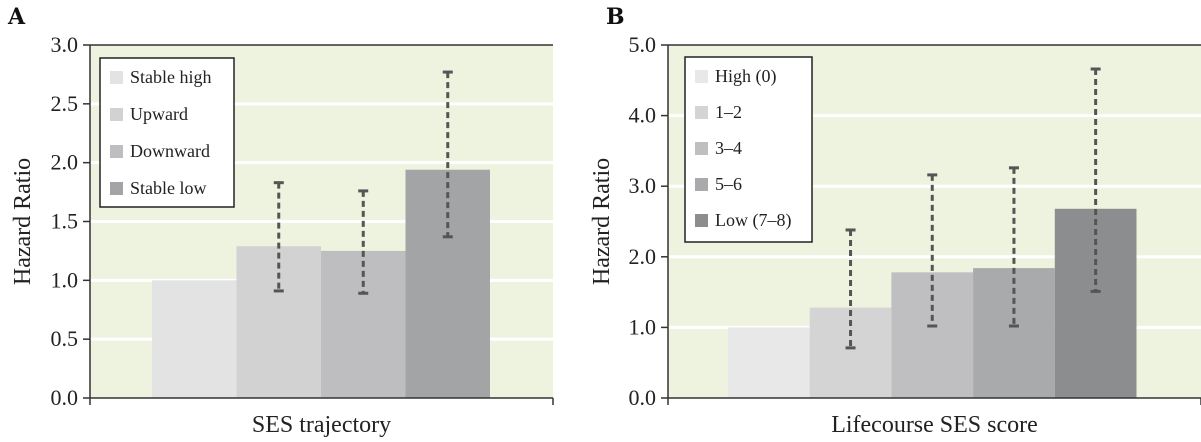  I want to click on x-axis-title: SES trajectory, so click(321, 425).